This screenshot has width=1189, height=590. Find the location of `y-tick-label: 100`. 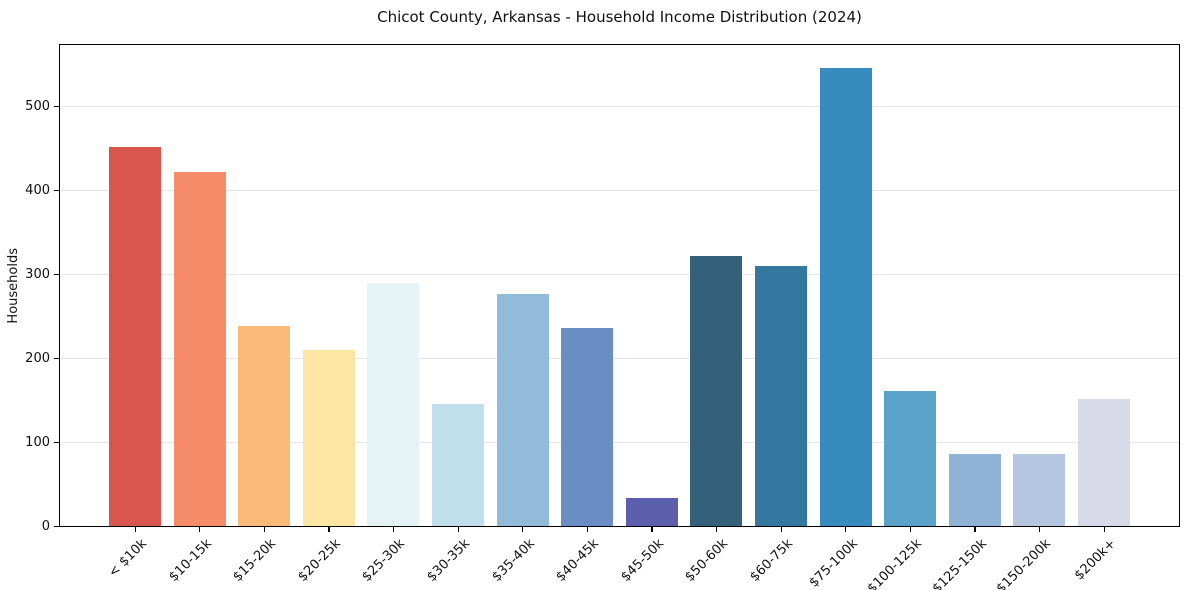

y-tick-label: 100 is located at coordinates (37, 442).